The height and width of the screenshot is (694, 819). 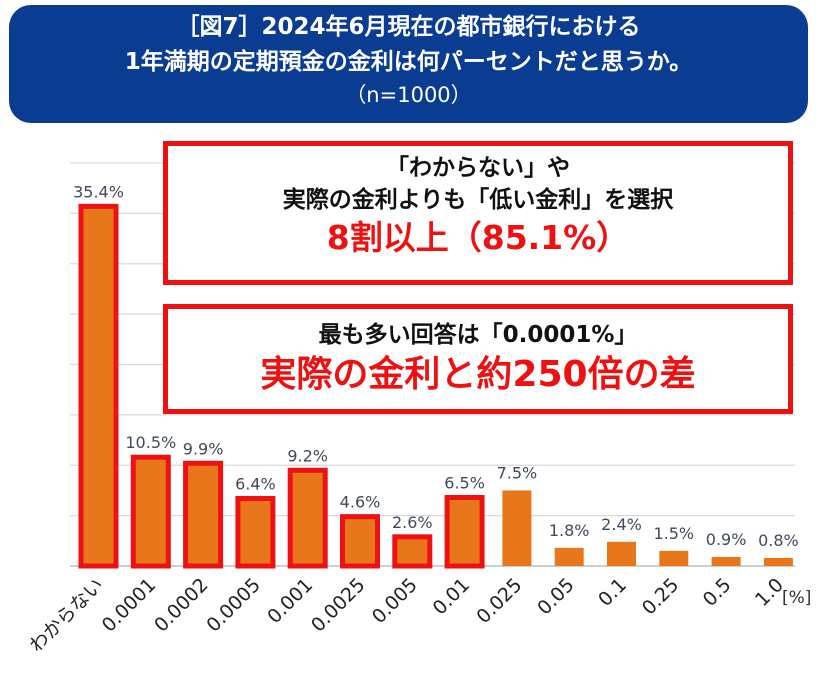 What do you see at coordinates (797, 598) in the screenshot?
I see `unit-label: [%]` at bounding box center [797, 598].